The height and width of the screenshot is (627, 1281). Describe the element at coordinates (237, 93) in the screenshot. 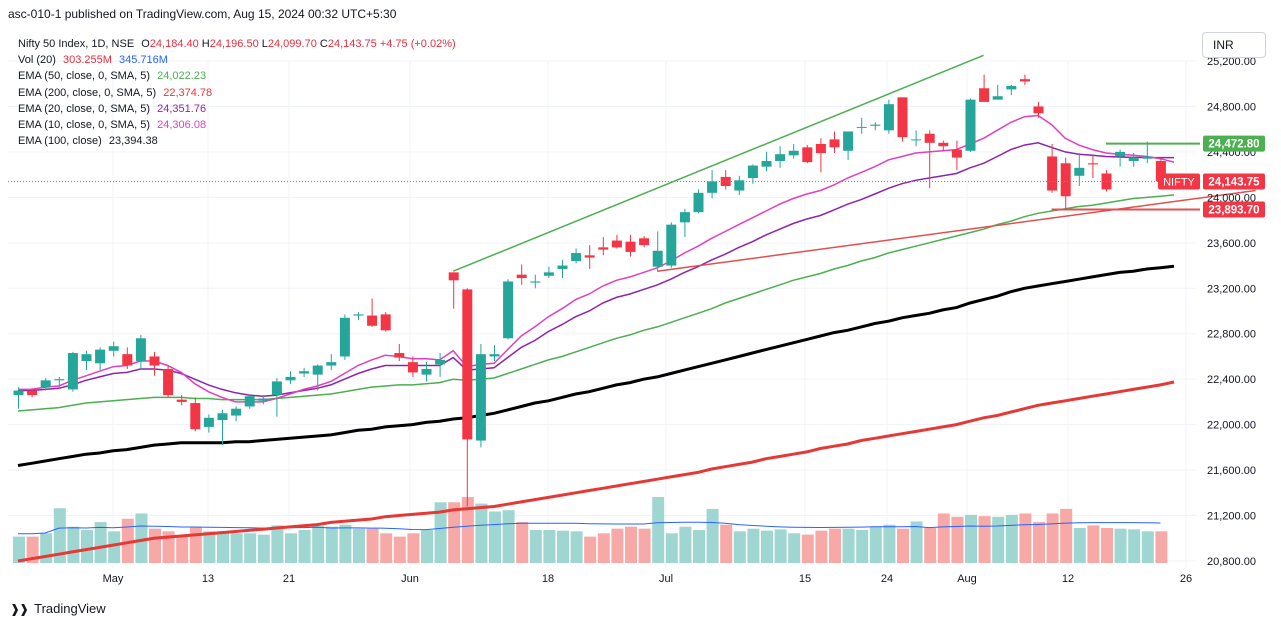

I see `legend-ema200-row: EMA (200, close, 0, SMA, 5) 22,374.78` at that location.